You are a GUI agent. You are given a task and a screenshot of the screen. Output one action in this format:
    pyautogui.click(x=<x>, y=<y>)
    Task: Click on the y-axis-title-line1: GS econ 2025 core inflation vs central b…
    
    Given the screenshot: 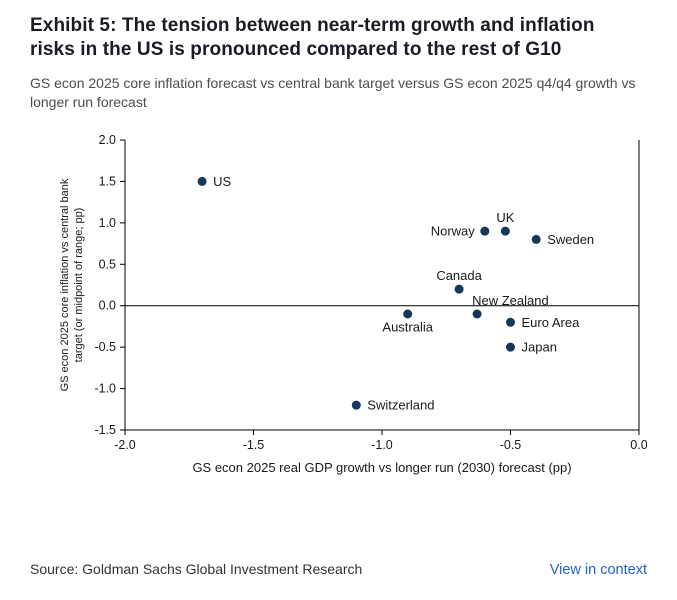 What is the action you would take?
    pyautogui.click(x=65, y=284)
    